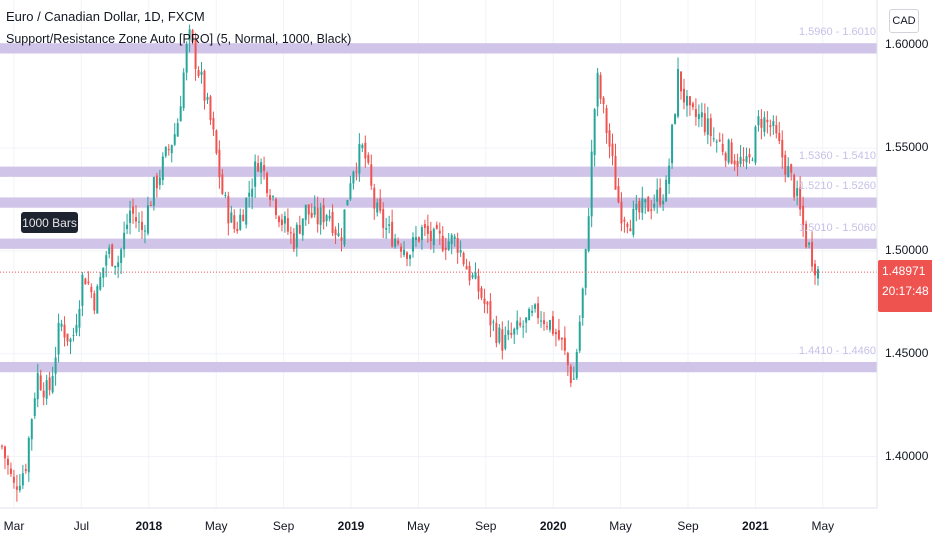  What do you see at coordinates (688, 526) in the screenshot?
I see `x-tick-label: Sep` at bounding box center [688, 526].